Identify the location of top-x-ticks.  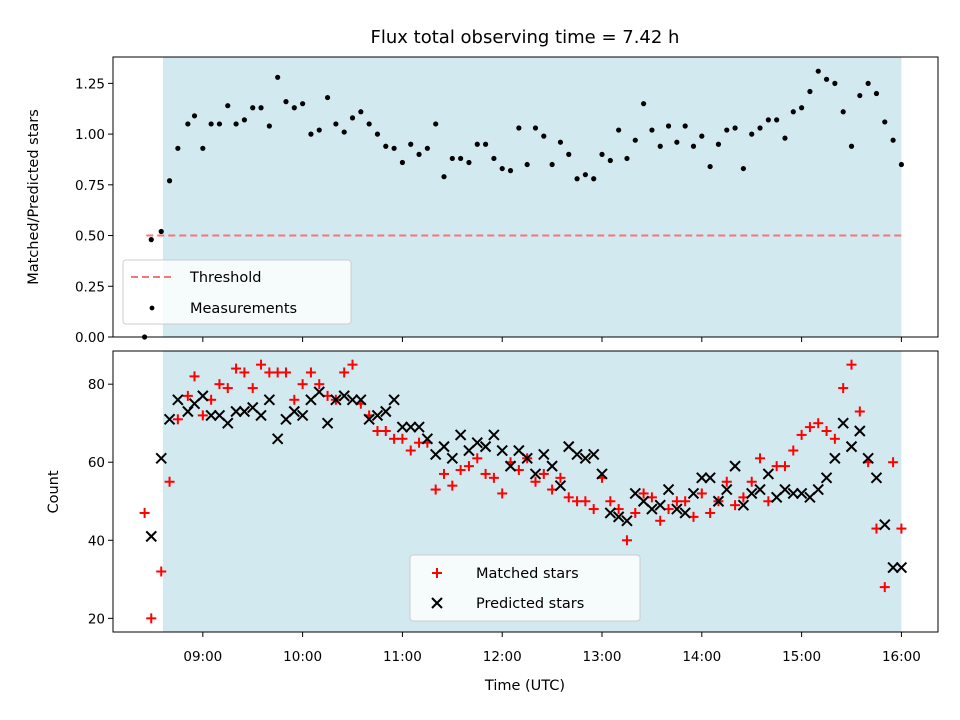
(552, 339).